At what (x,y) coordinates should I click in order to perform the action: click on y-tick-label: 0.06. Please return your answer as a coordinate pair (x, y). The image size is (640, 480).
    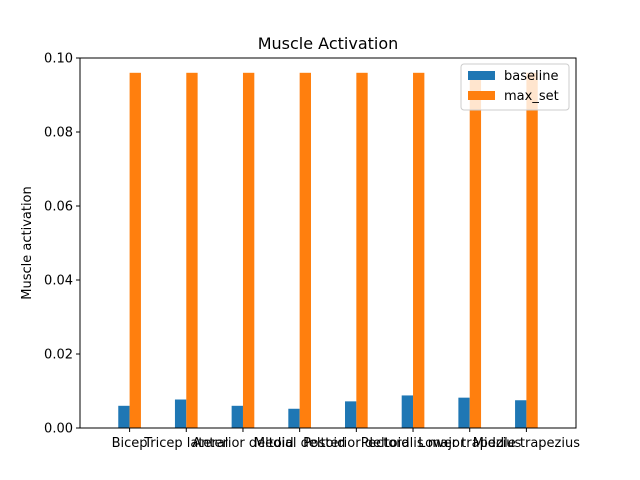
    Looking at the image, I should click on (58, 207).